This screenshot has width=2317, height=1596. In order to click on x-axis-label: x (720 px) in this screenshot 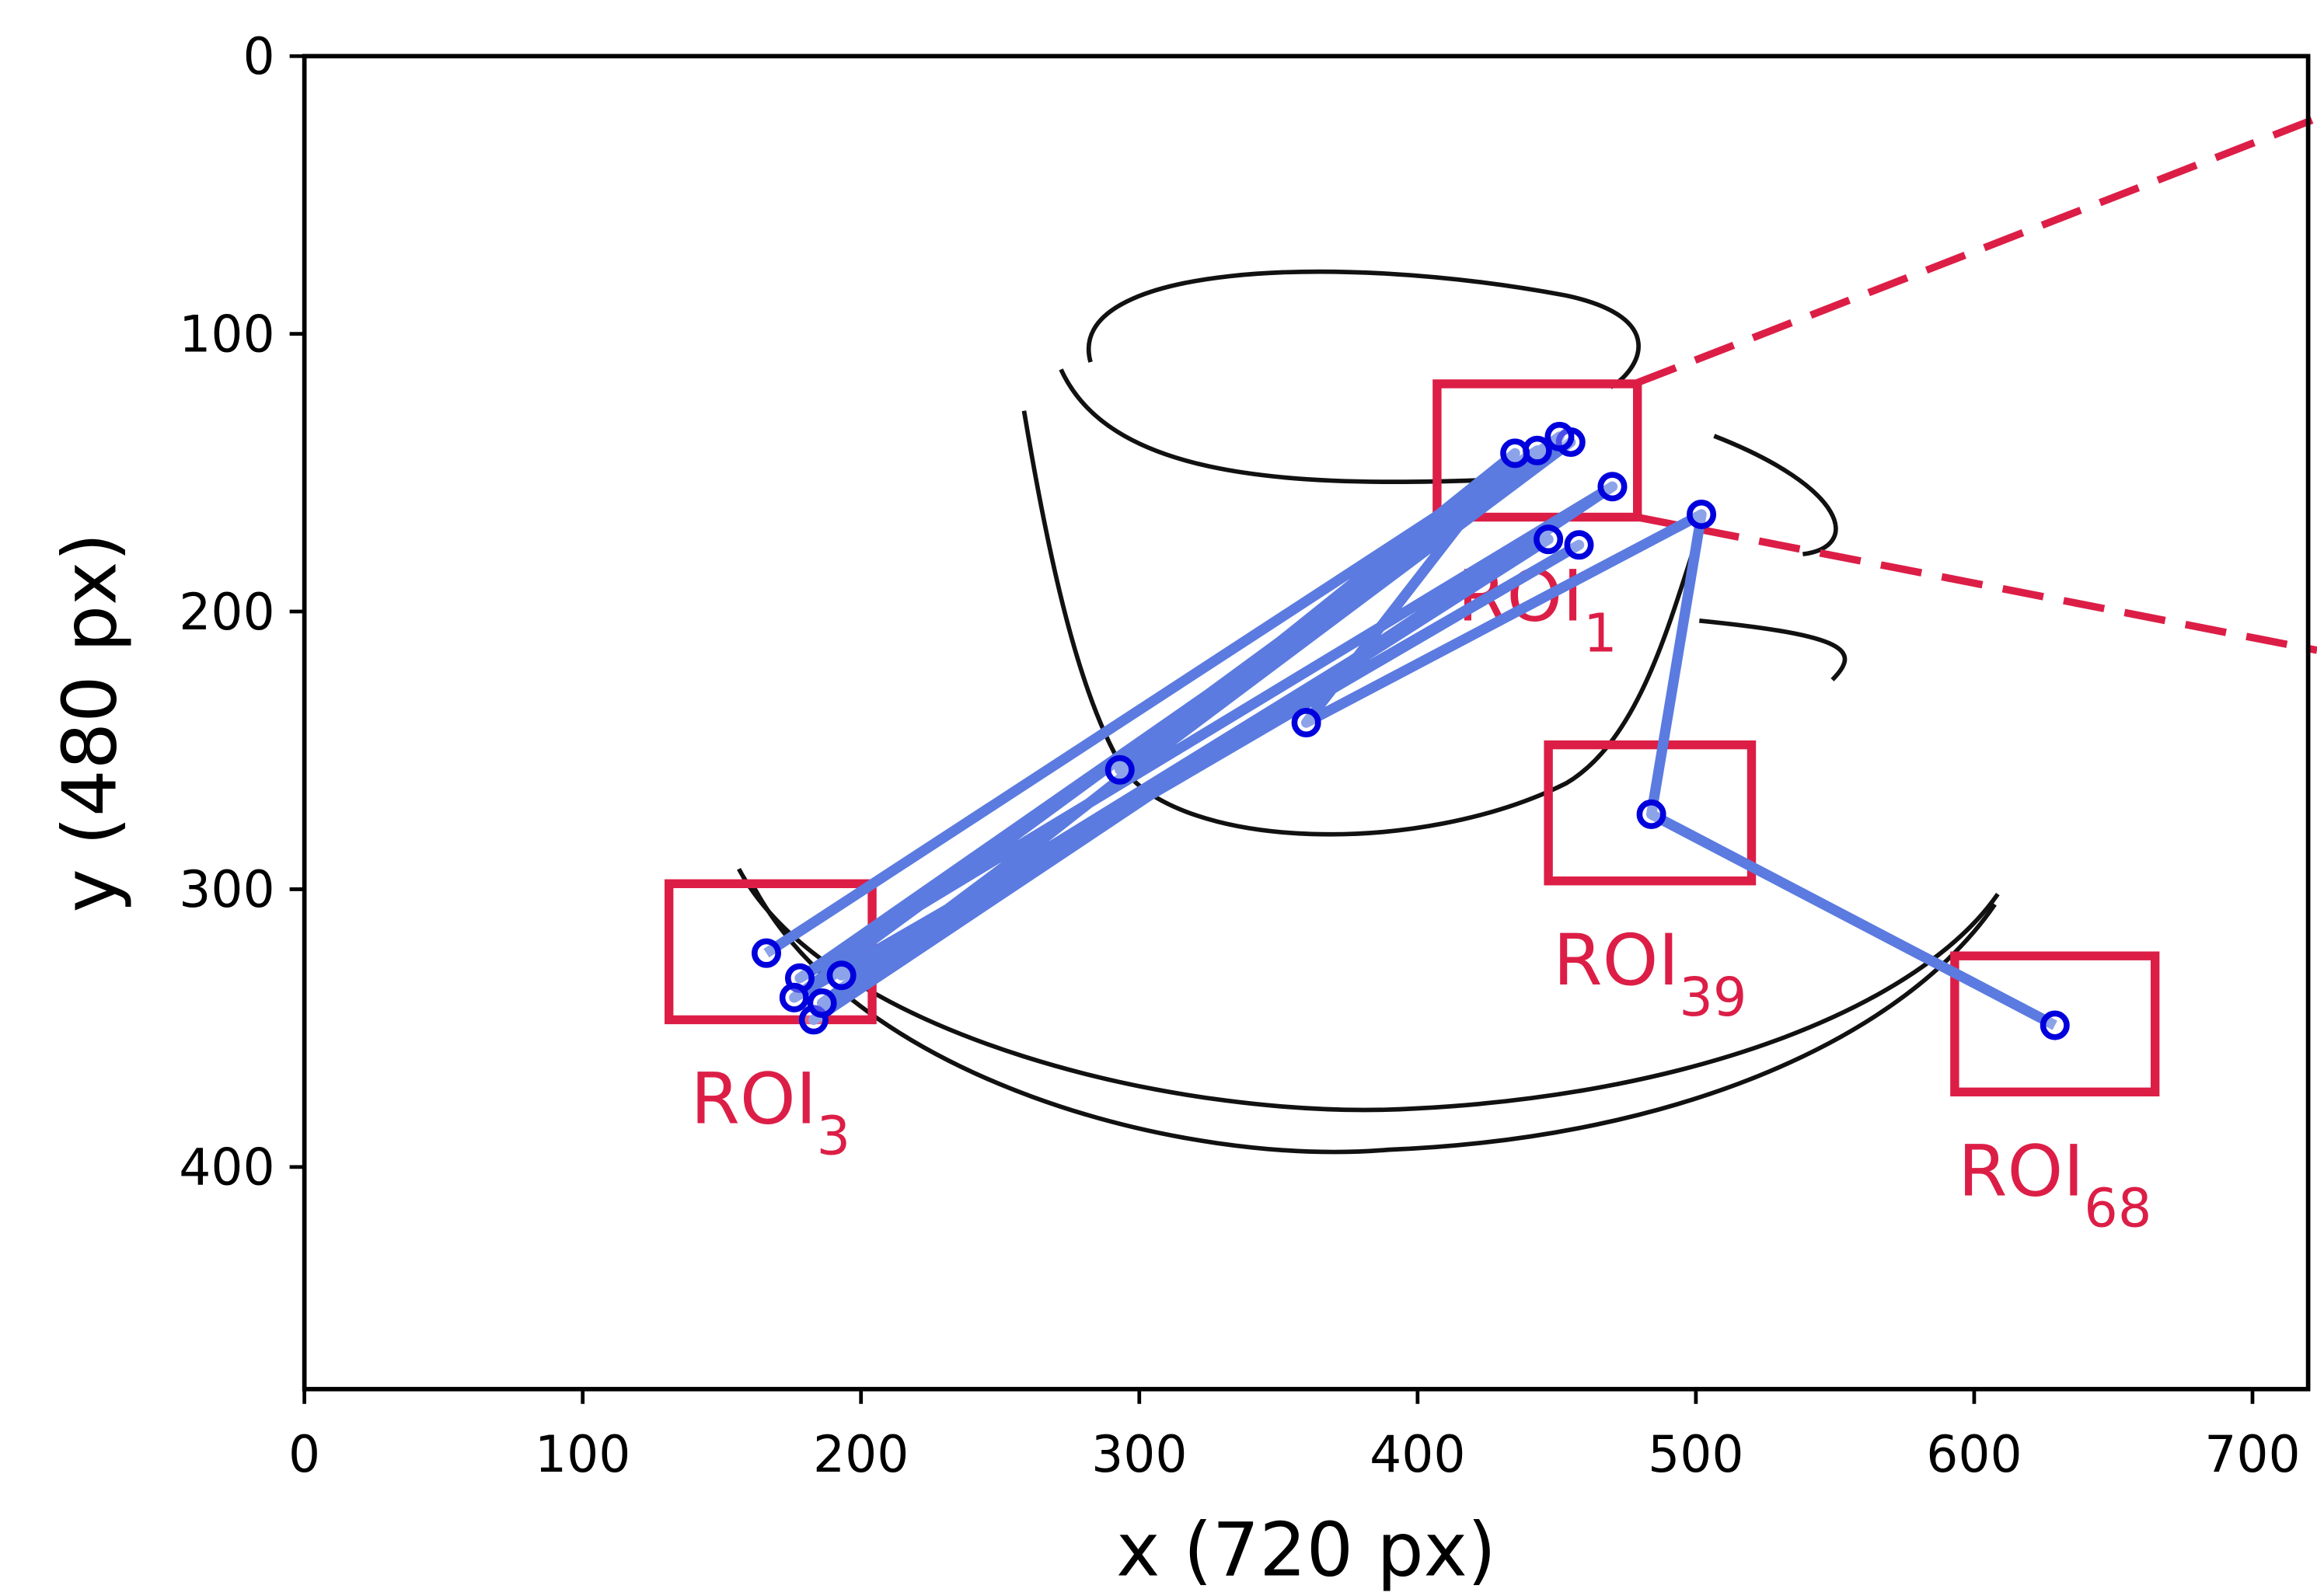, I will do `click(1306, 1550)`.